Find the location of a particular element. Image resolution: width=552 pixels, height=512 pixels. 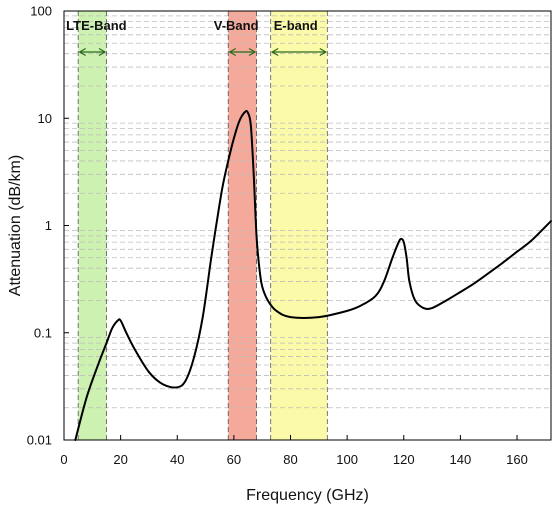

band-label-2: E-band is located at coordinates (296, 25).